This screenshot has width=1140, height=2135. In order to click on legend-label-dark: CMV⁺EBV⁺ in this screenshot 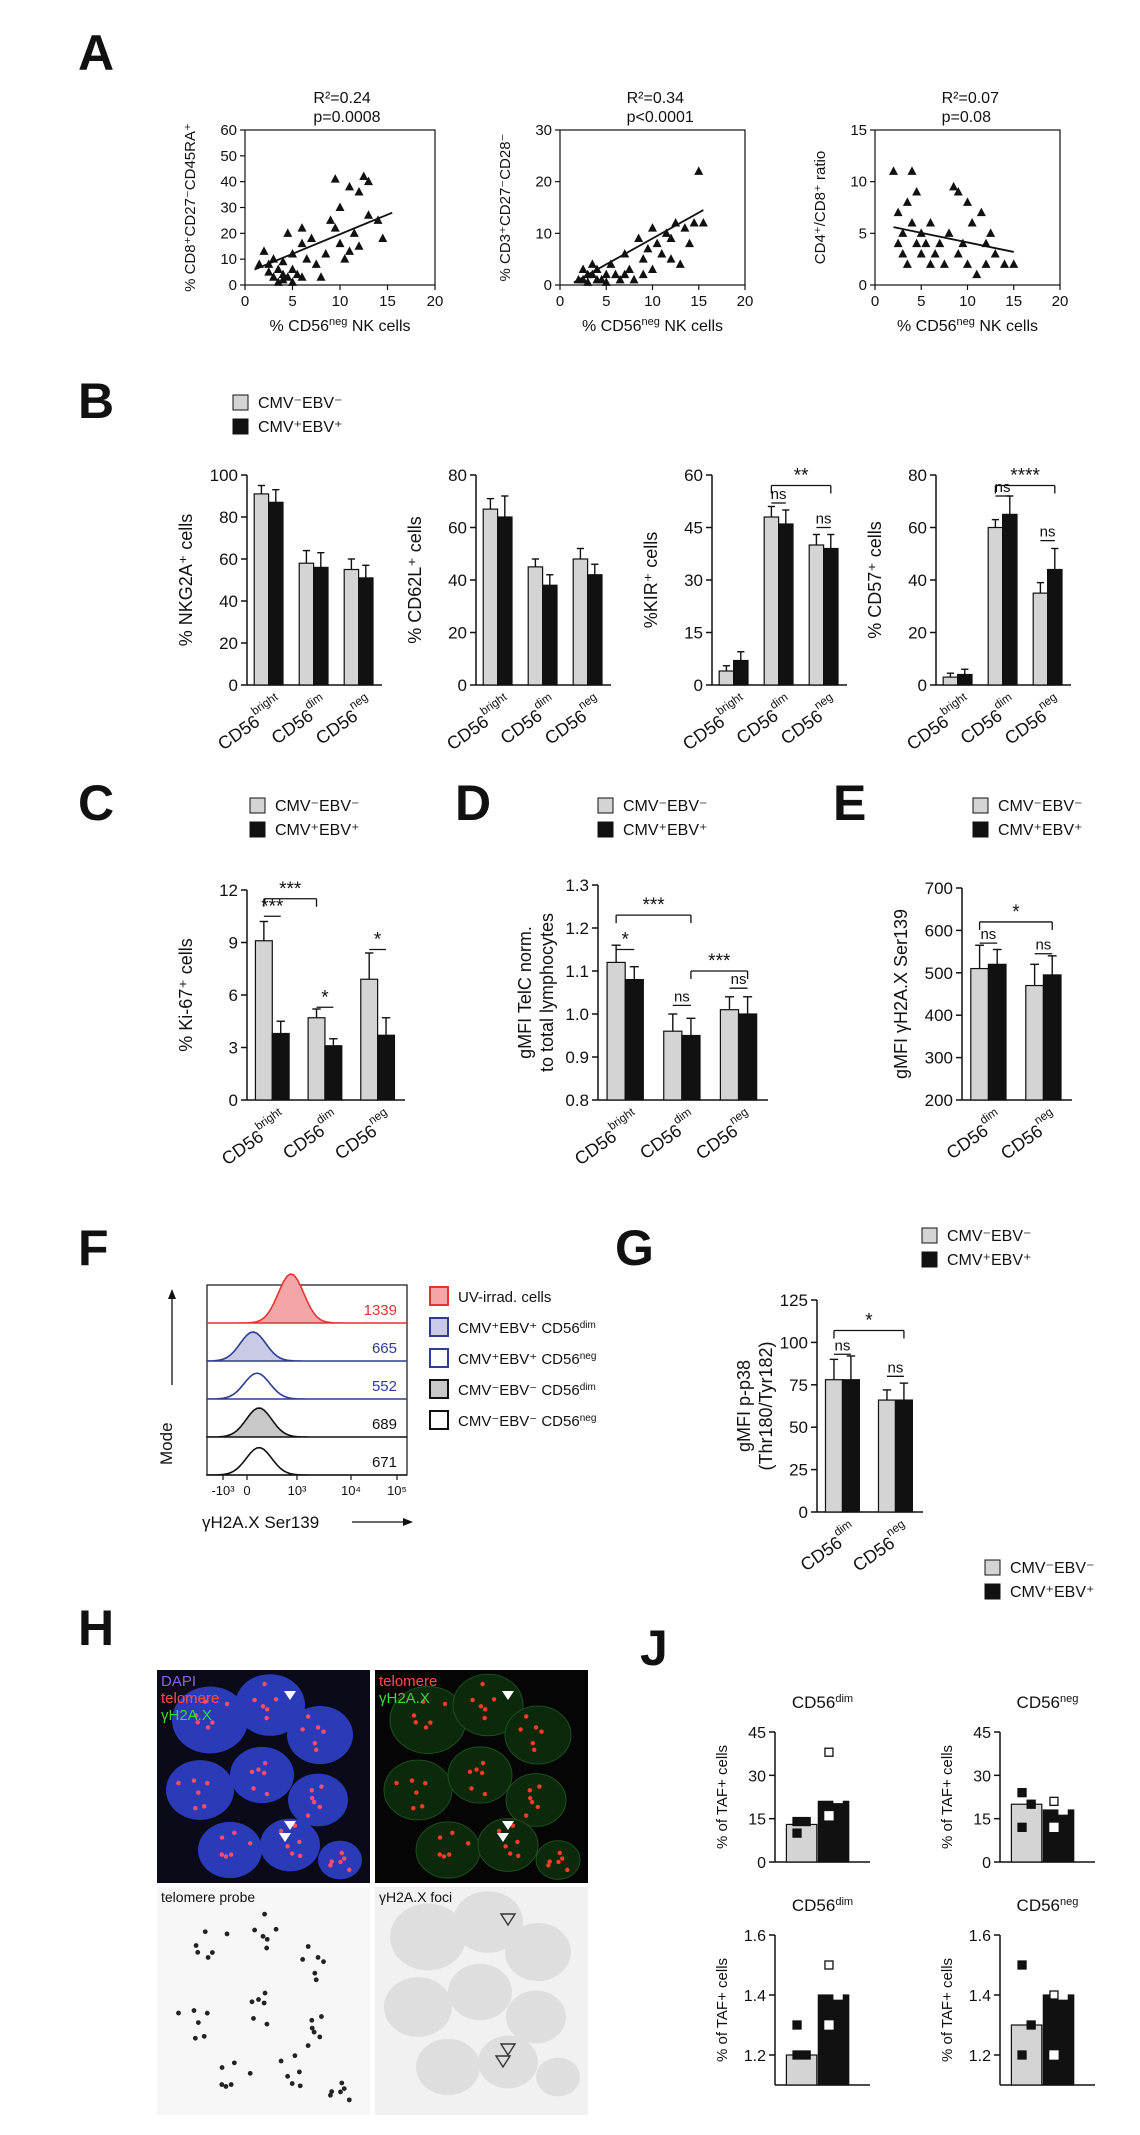, I will do `click(665, 830)`.